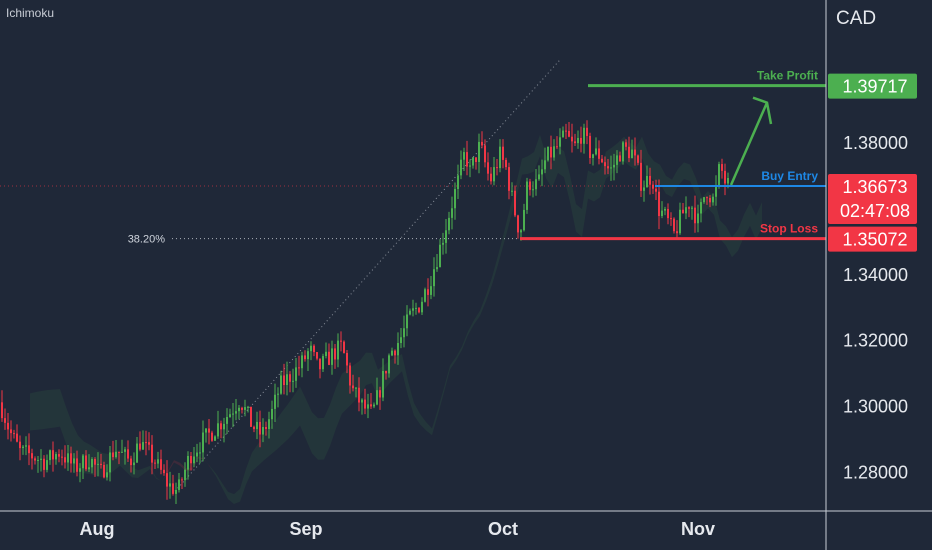 The width and height of the screenshot is (932, 550). Describe the element at coordinates (875, 341) in the screenshot. I see `y-tick-label: 1.32000` at that location.